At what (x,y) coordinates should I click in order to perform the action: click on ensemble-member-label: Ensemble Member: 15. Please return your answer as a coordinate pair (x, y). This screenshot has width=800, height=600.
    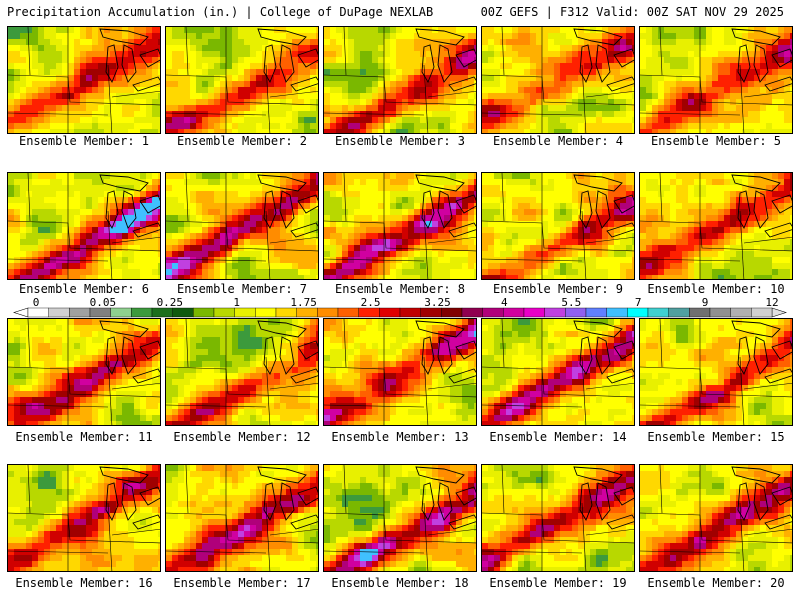
    Looking at the image, I should click on (716, 437).